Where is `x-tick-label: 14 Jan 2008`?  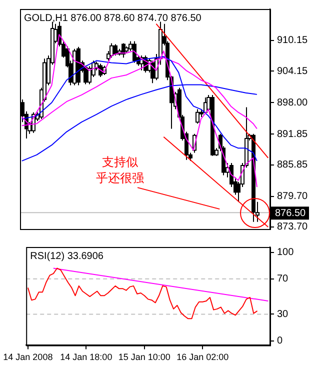 x-tick-label: 14 Jan 2008 is located at coordinates (28, 357).